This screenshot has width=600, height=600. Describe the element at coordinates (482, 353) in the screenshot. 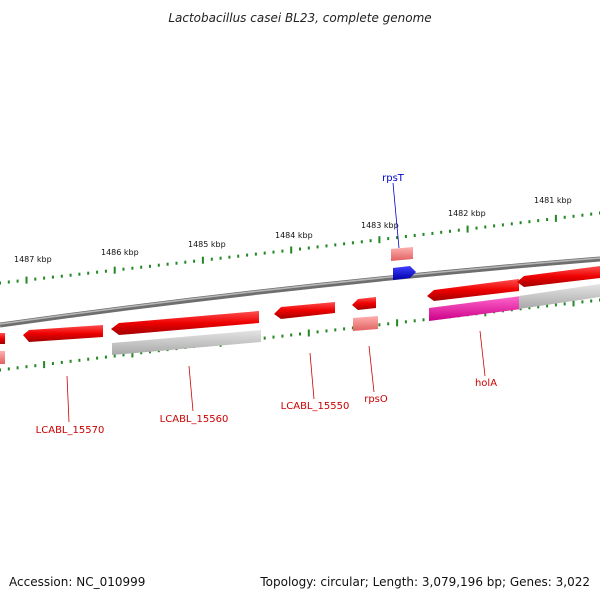

I see `leader-hola` at that location.